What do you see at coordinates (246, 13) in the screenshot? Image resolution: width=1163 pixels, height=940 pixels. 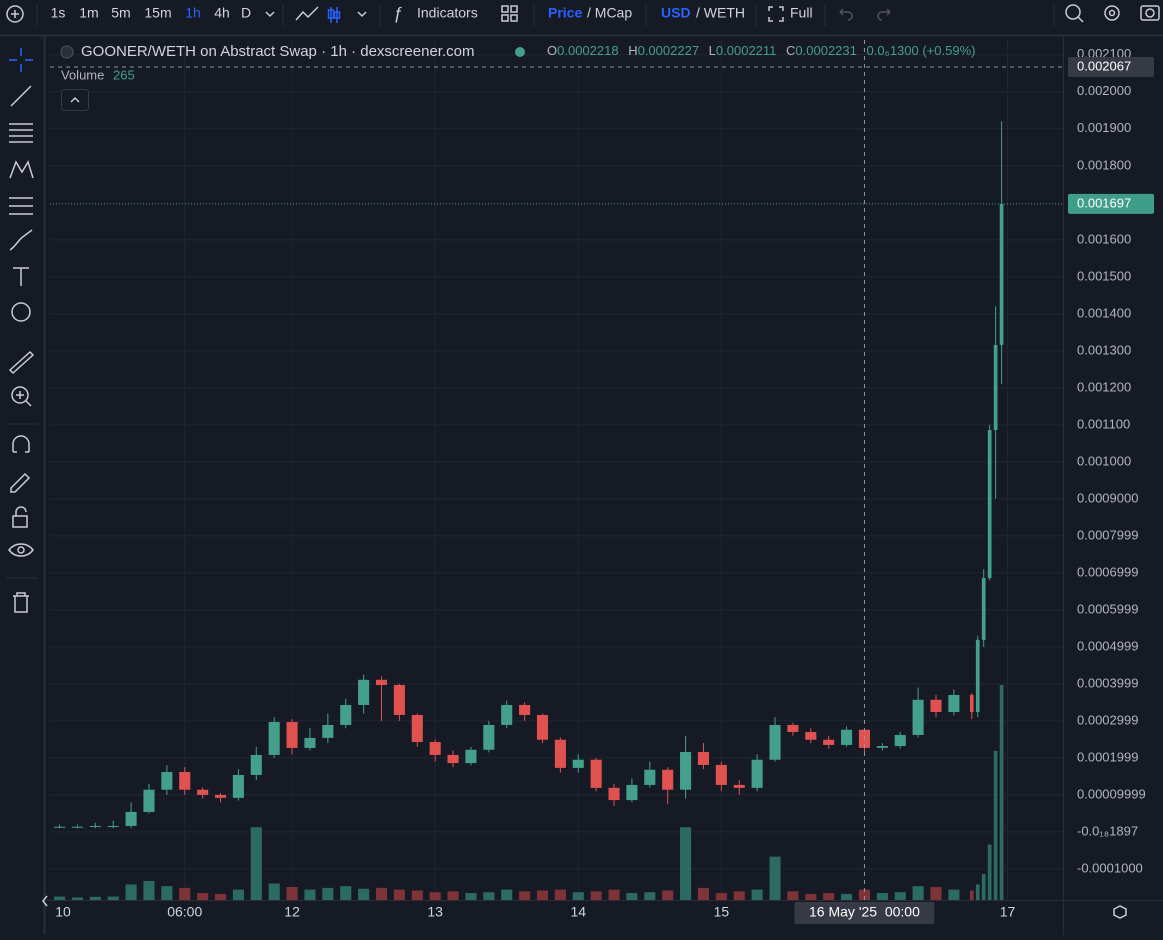 I see `interval-button: D` at bounding box center [246, 13].